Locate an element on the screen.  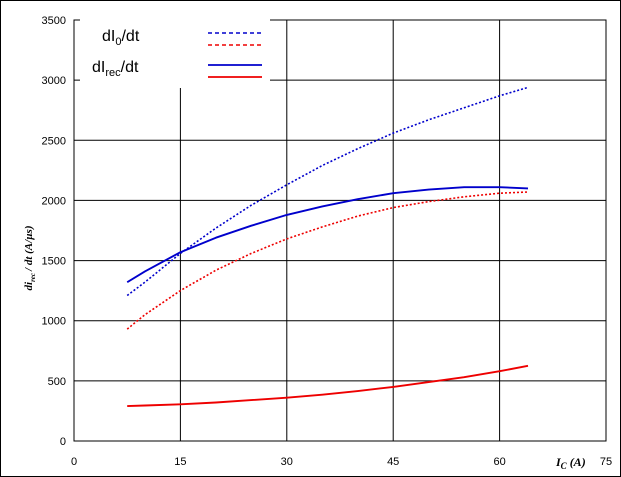
y-tick-label-3: 1500 is located at coordinates (54, 262).